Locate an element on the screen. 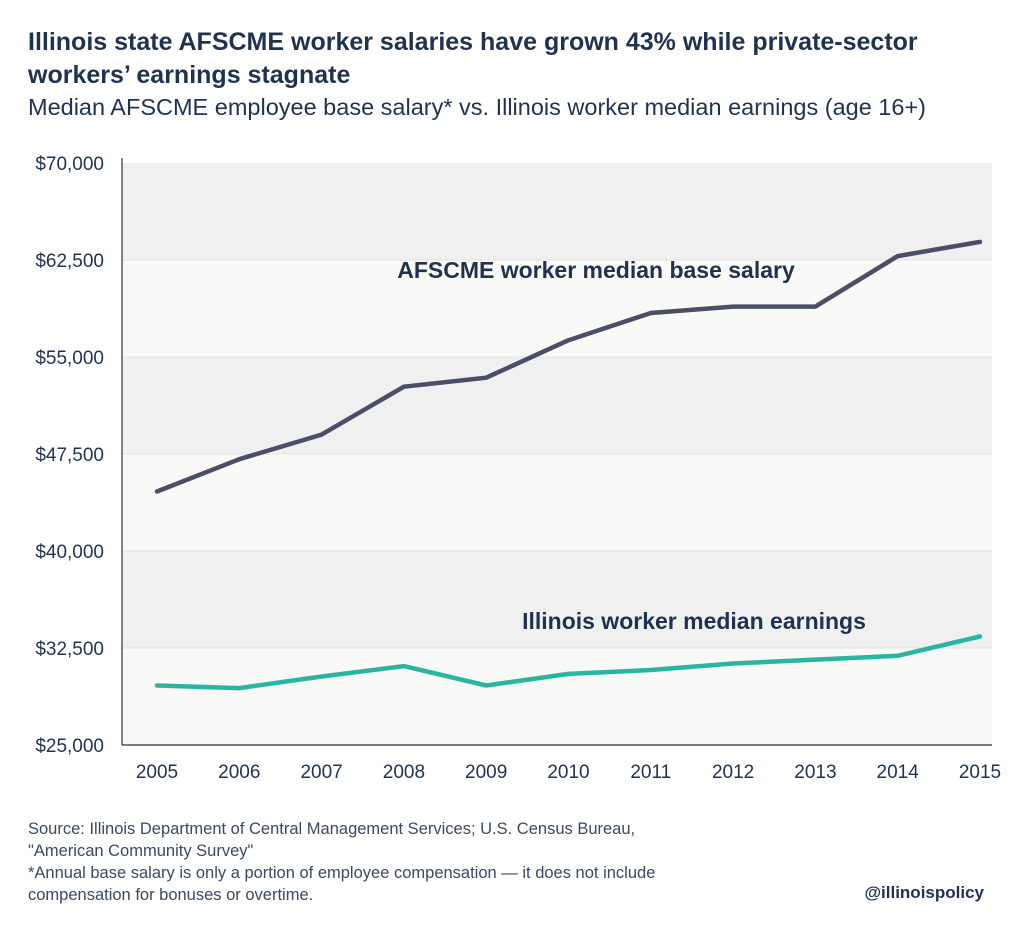 This screenshot has height=929, width=1024. x-tick-label: 2008 is located at coordinates (404, 772).